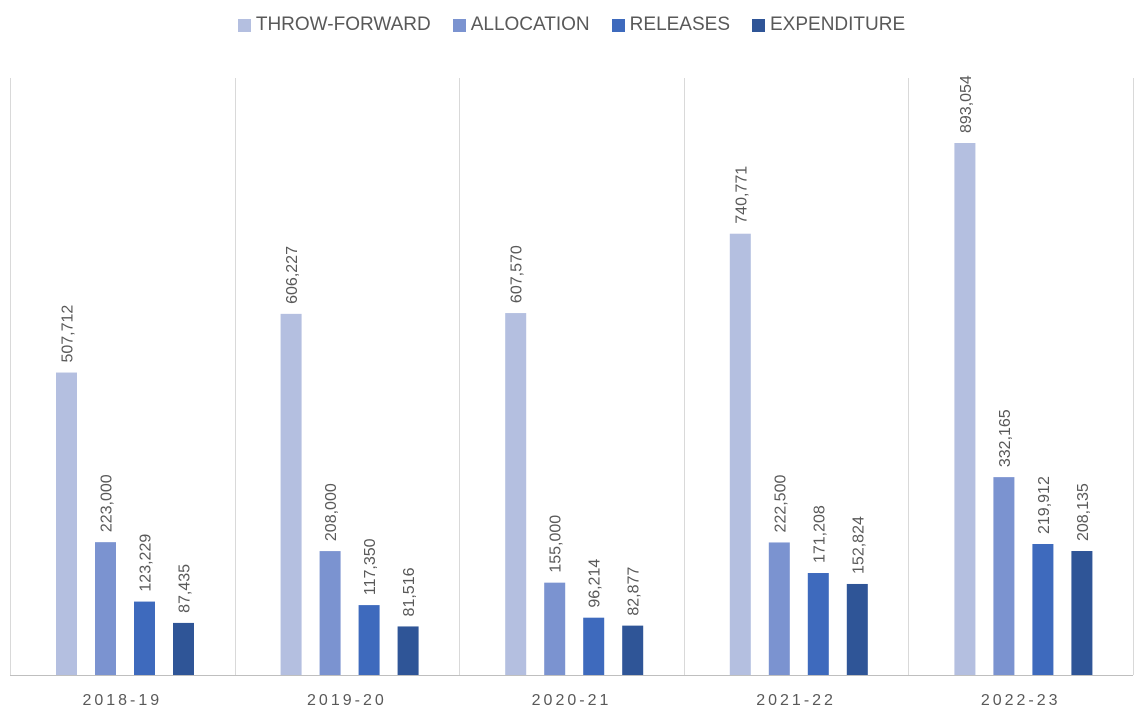 The height and width of the screenshot is (711, 1143). What do you see at coordinates (966, 104) in the screenshot?
I see `data-label: 893,054` at bounding box center [966, 104].